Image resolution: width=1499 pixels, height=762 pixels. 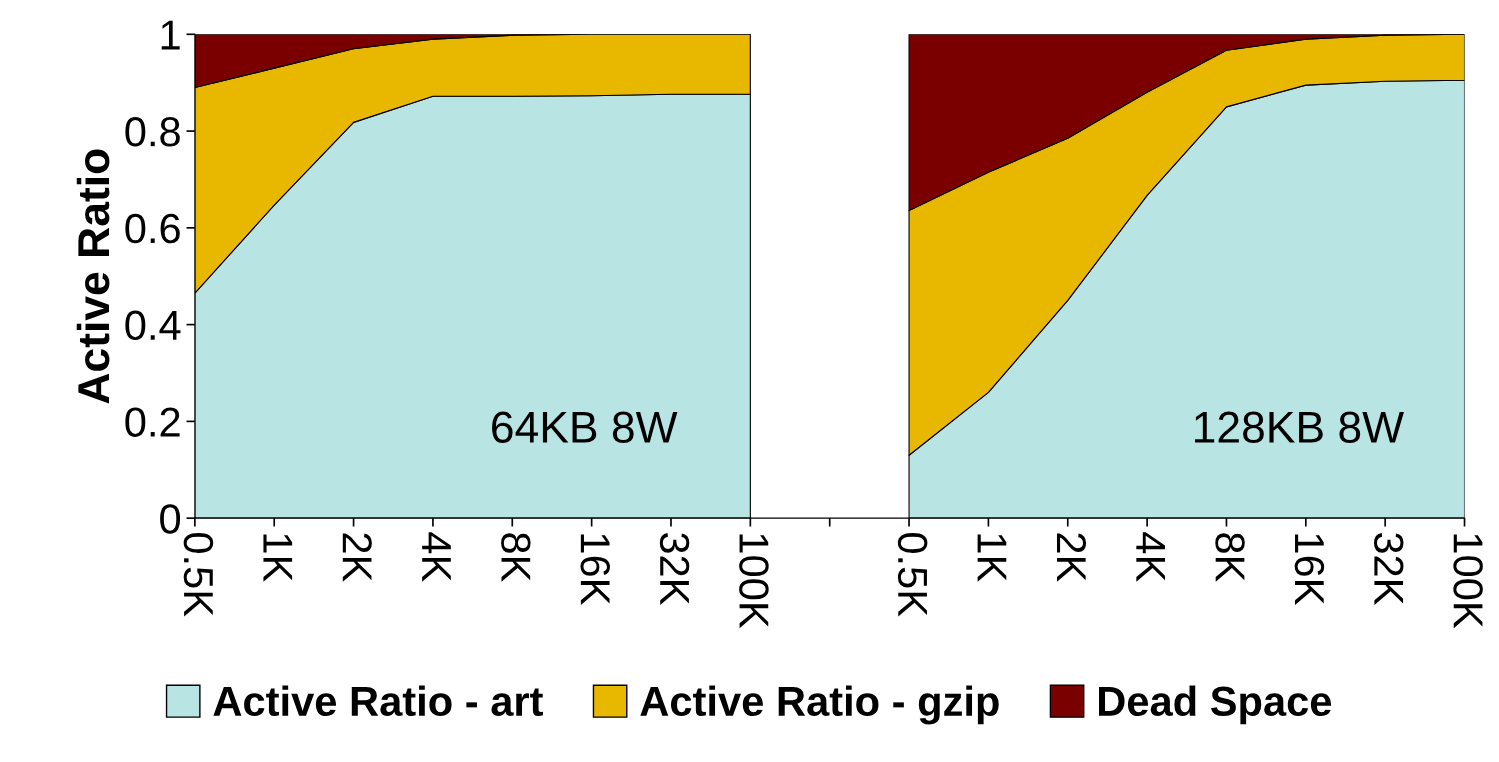 What do you see at coordinates (152, 422) in the screenshot?
I see `y-tick-label: 0.2` at bounding box center [152, 422].